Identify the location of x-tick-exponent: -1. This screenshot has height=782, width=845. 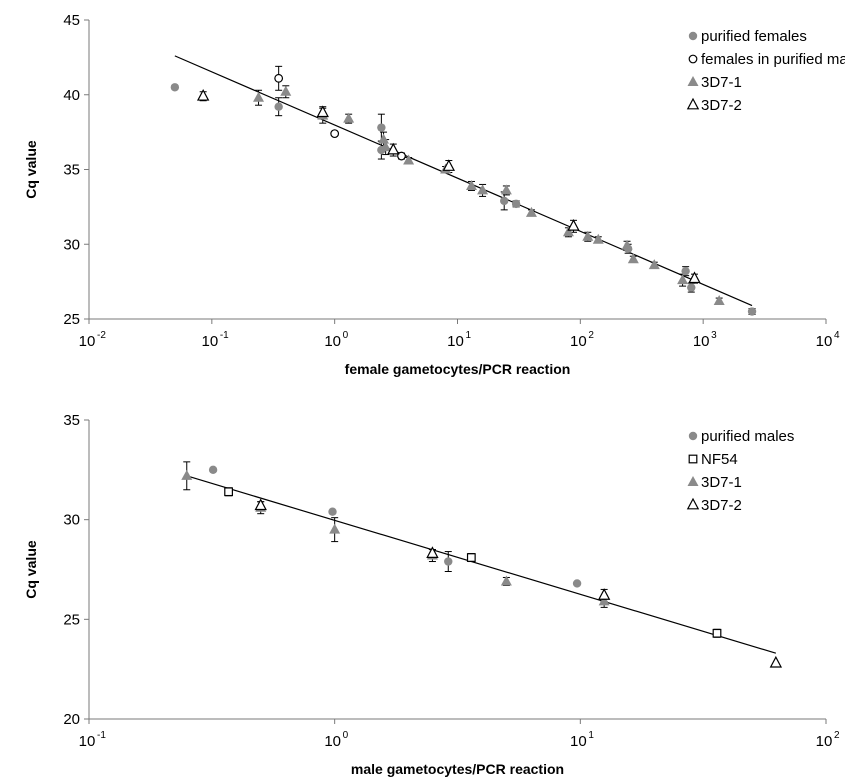
(224, 335).